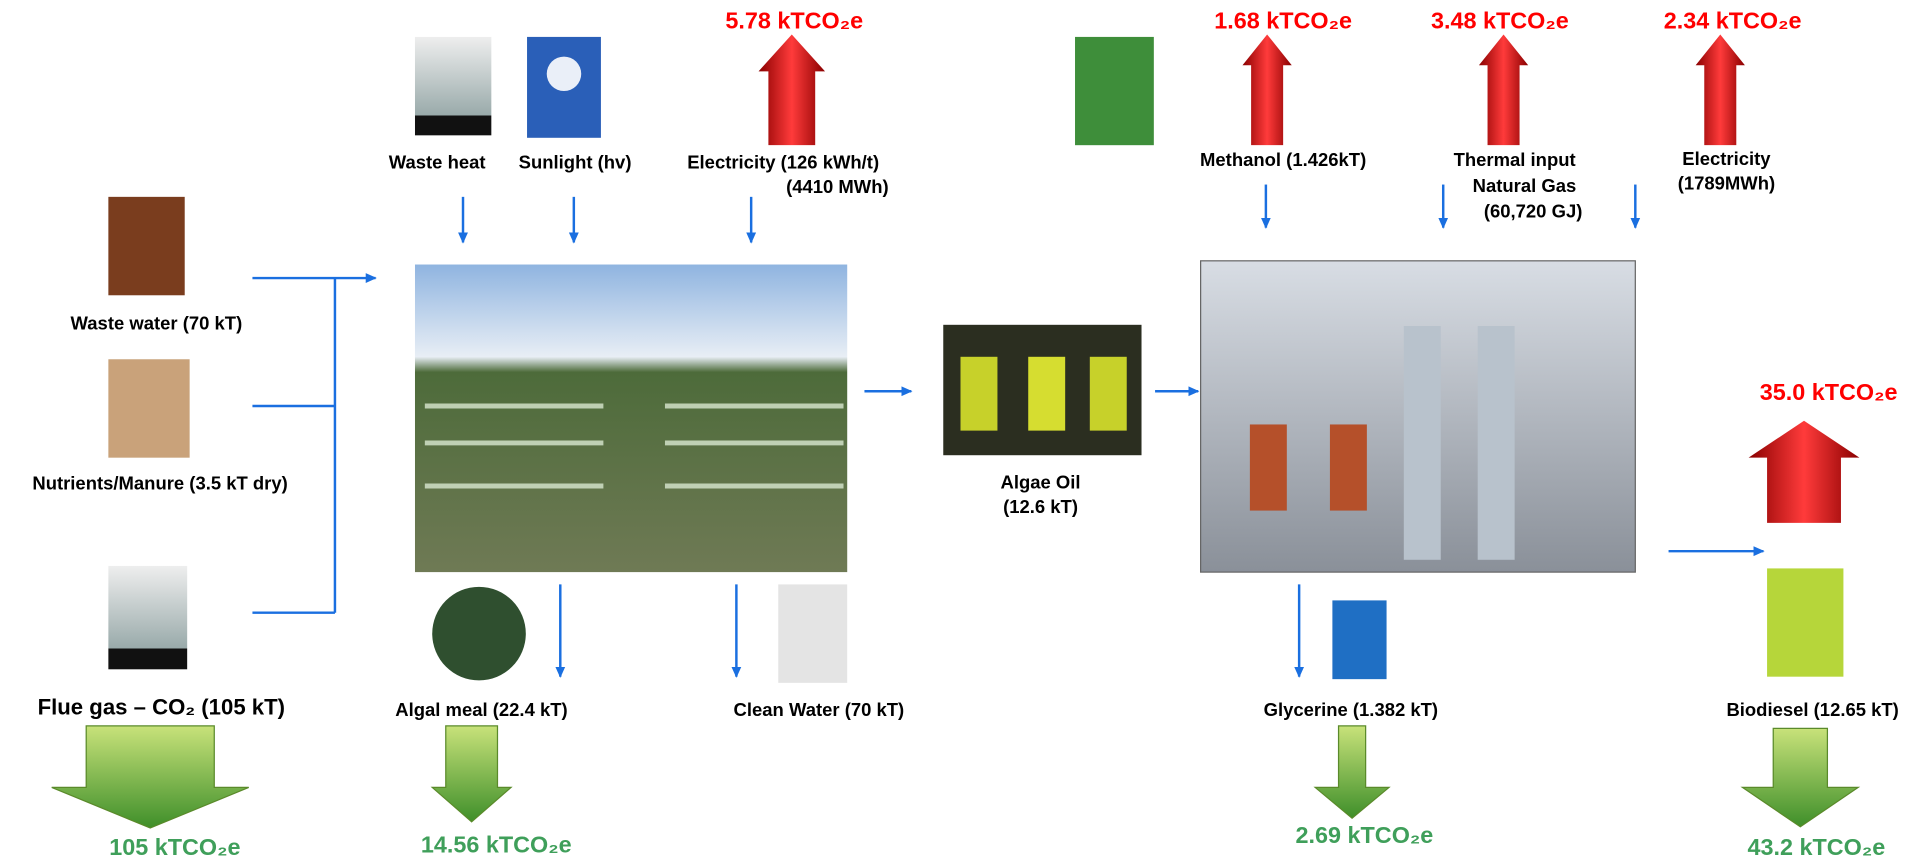 This screenshot has width=1921, height=860. I want to click on node-label: Algae Oil, so click(1041, 481).